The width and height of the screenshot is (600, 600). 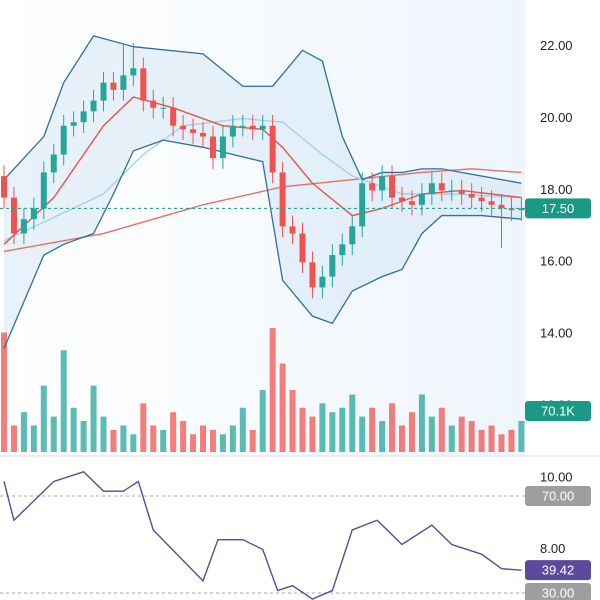 I want to click on value-tag-label: 70.00, so click(x=558, y=495).